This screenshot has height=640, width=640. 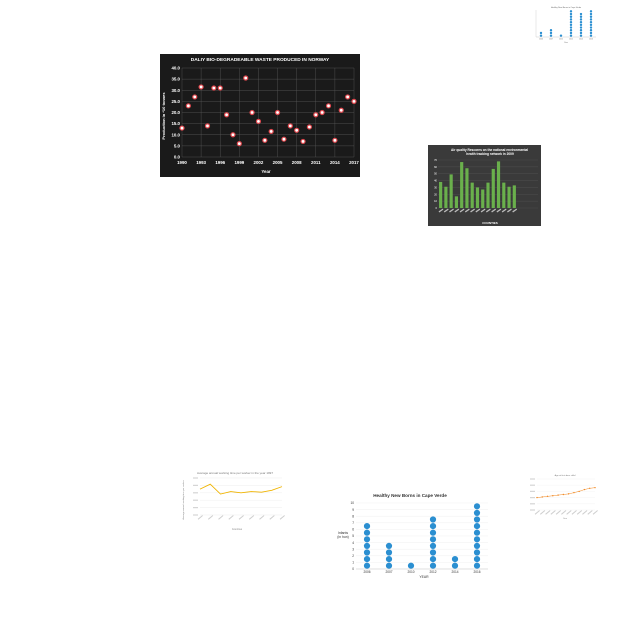 What do you see at coordinates (435, 174) in the screenshot?
I see `y-tick-label: 50` at bounding box center [435, 174].